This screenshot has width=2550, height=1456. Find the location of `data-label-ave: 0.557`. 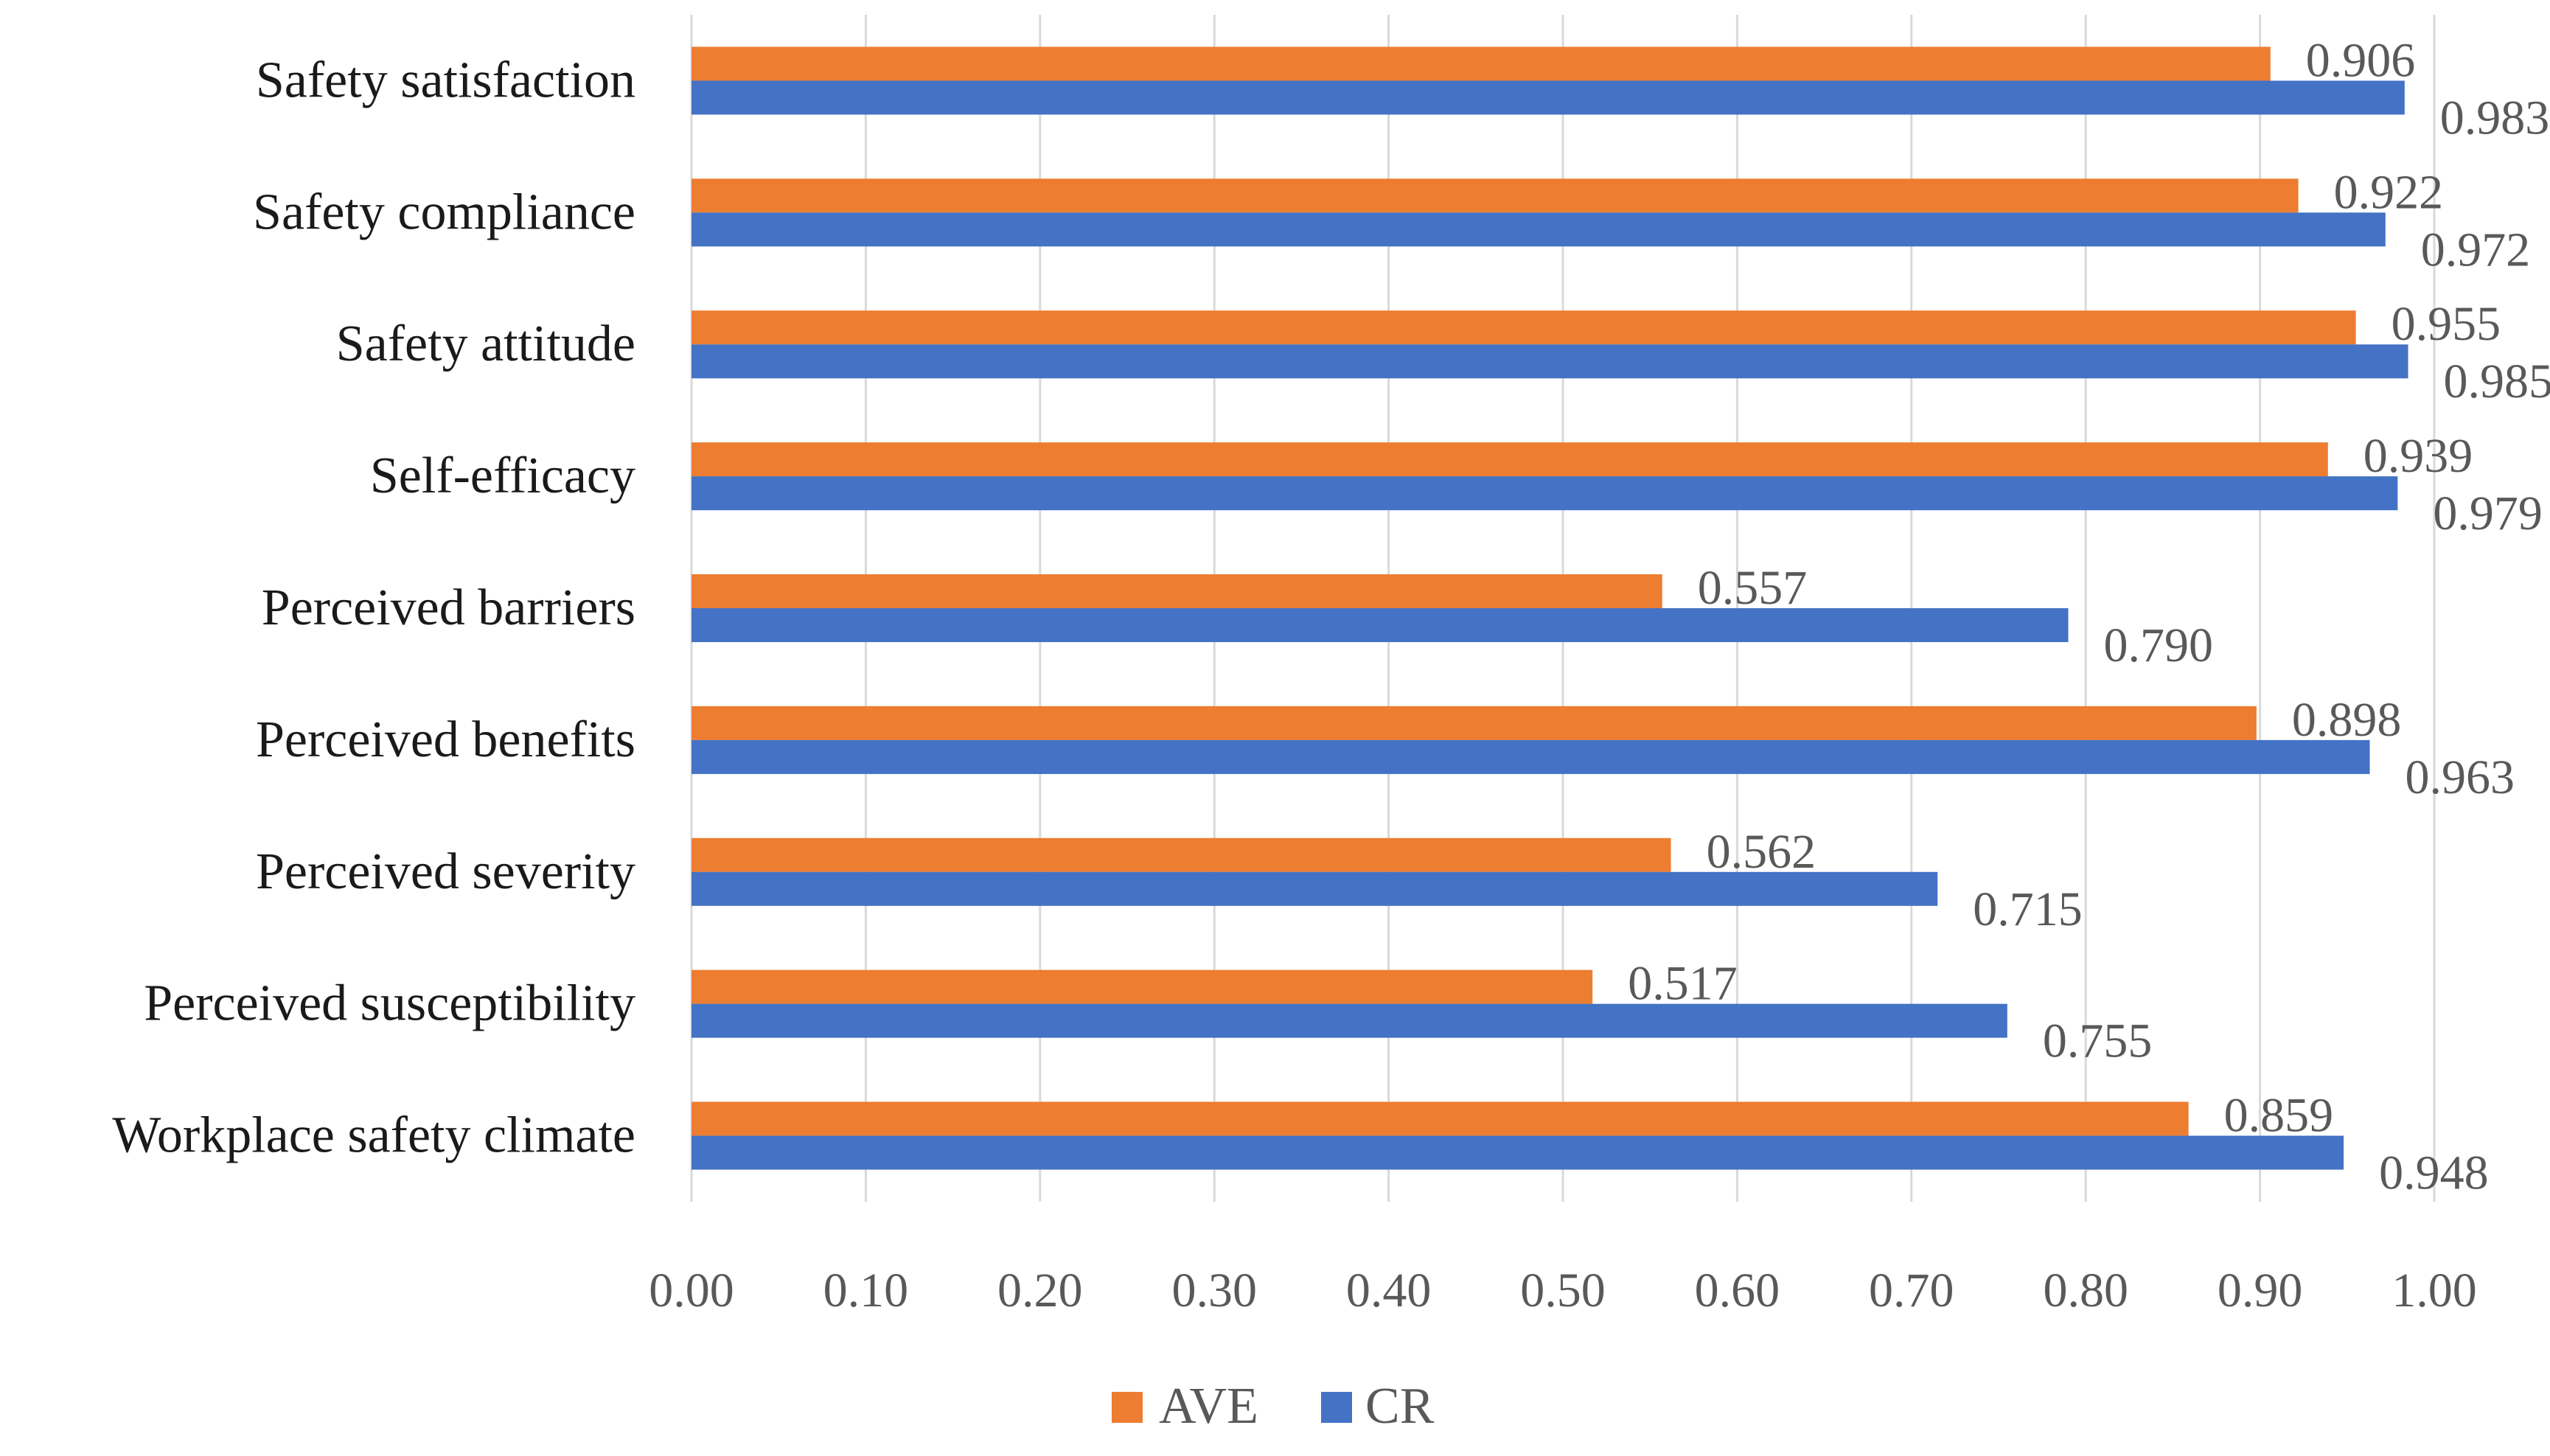

data-label-ave: 0.557 is located at coordinates (1753, 588).